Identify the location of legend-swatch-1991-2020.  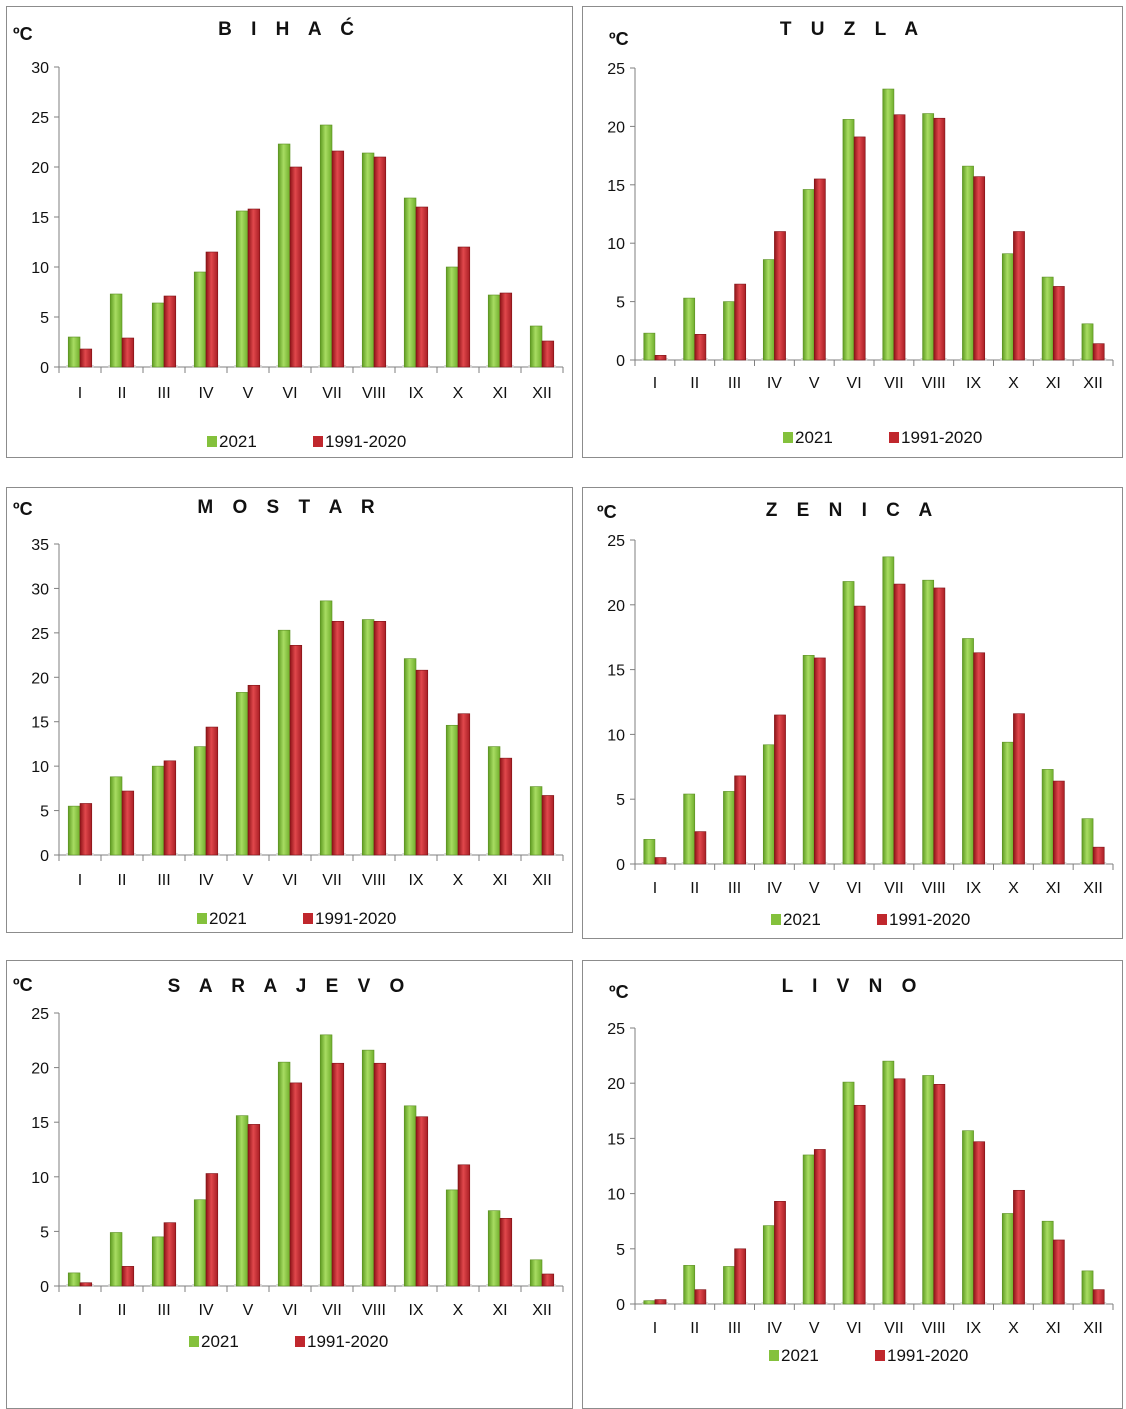
(882, 919).